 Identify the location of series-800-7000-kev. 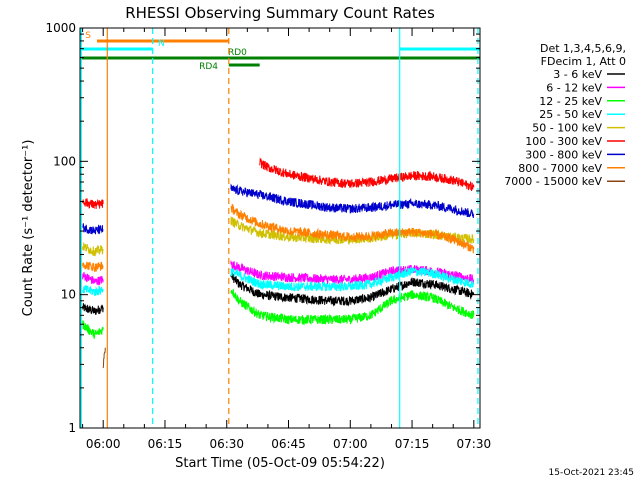
(278, 238).